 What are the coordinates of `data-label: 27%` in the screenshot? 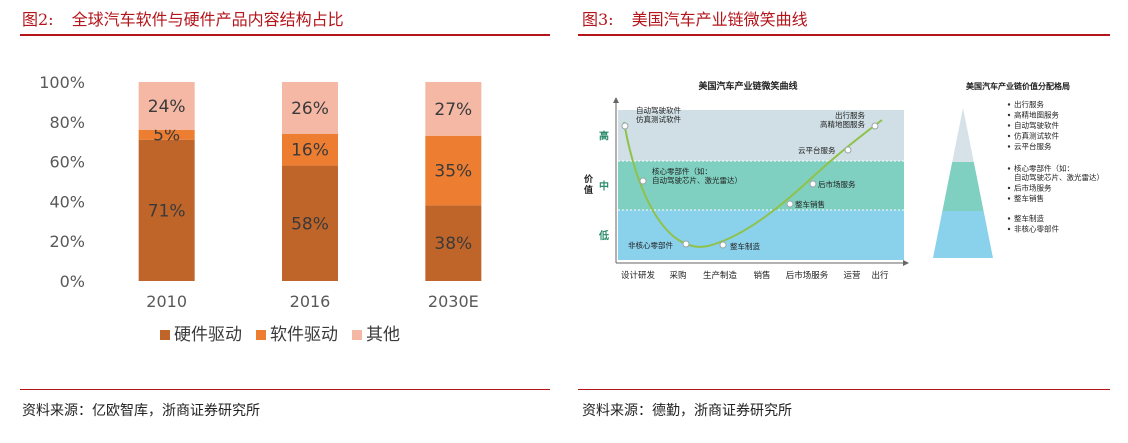 It's located at (453, 110).